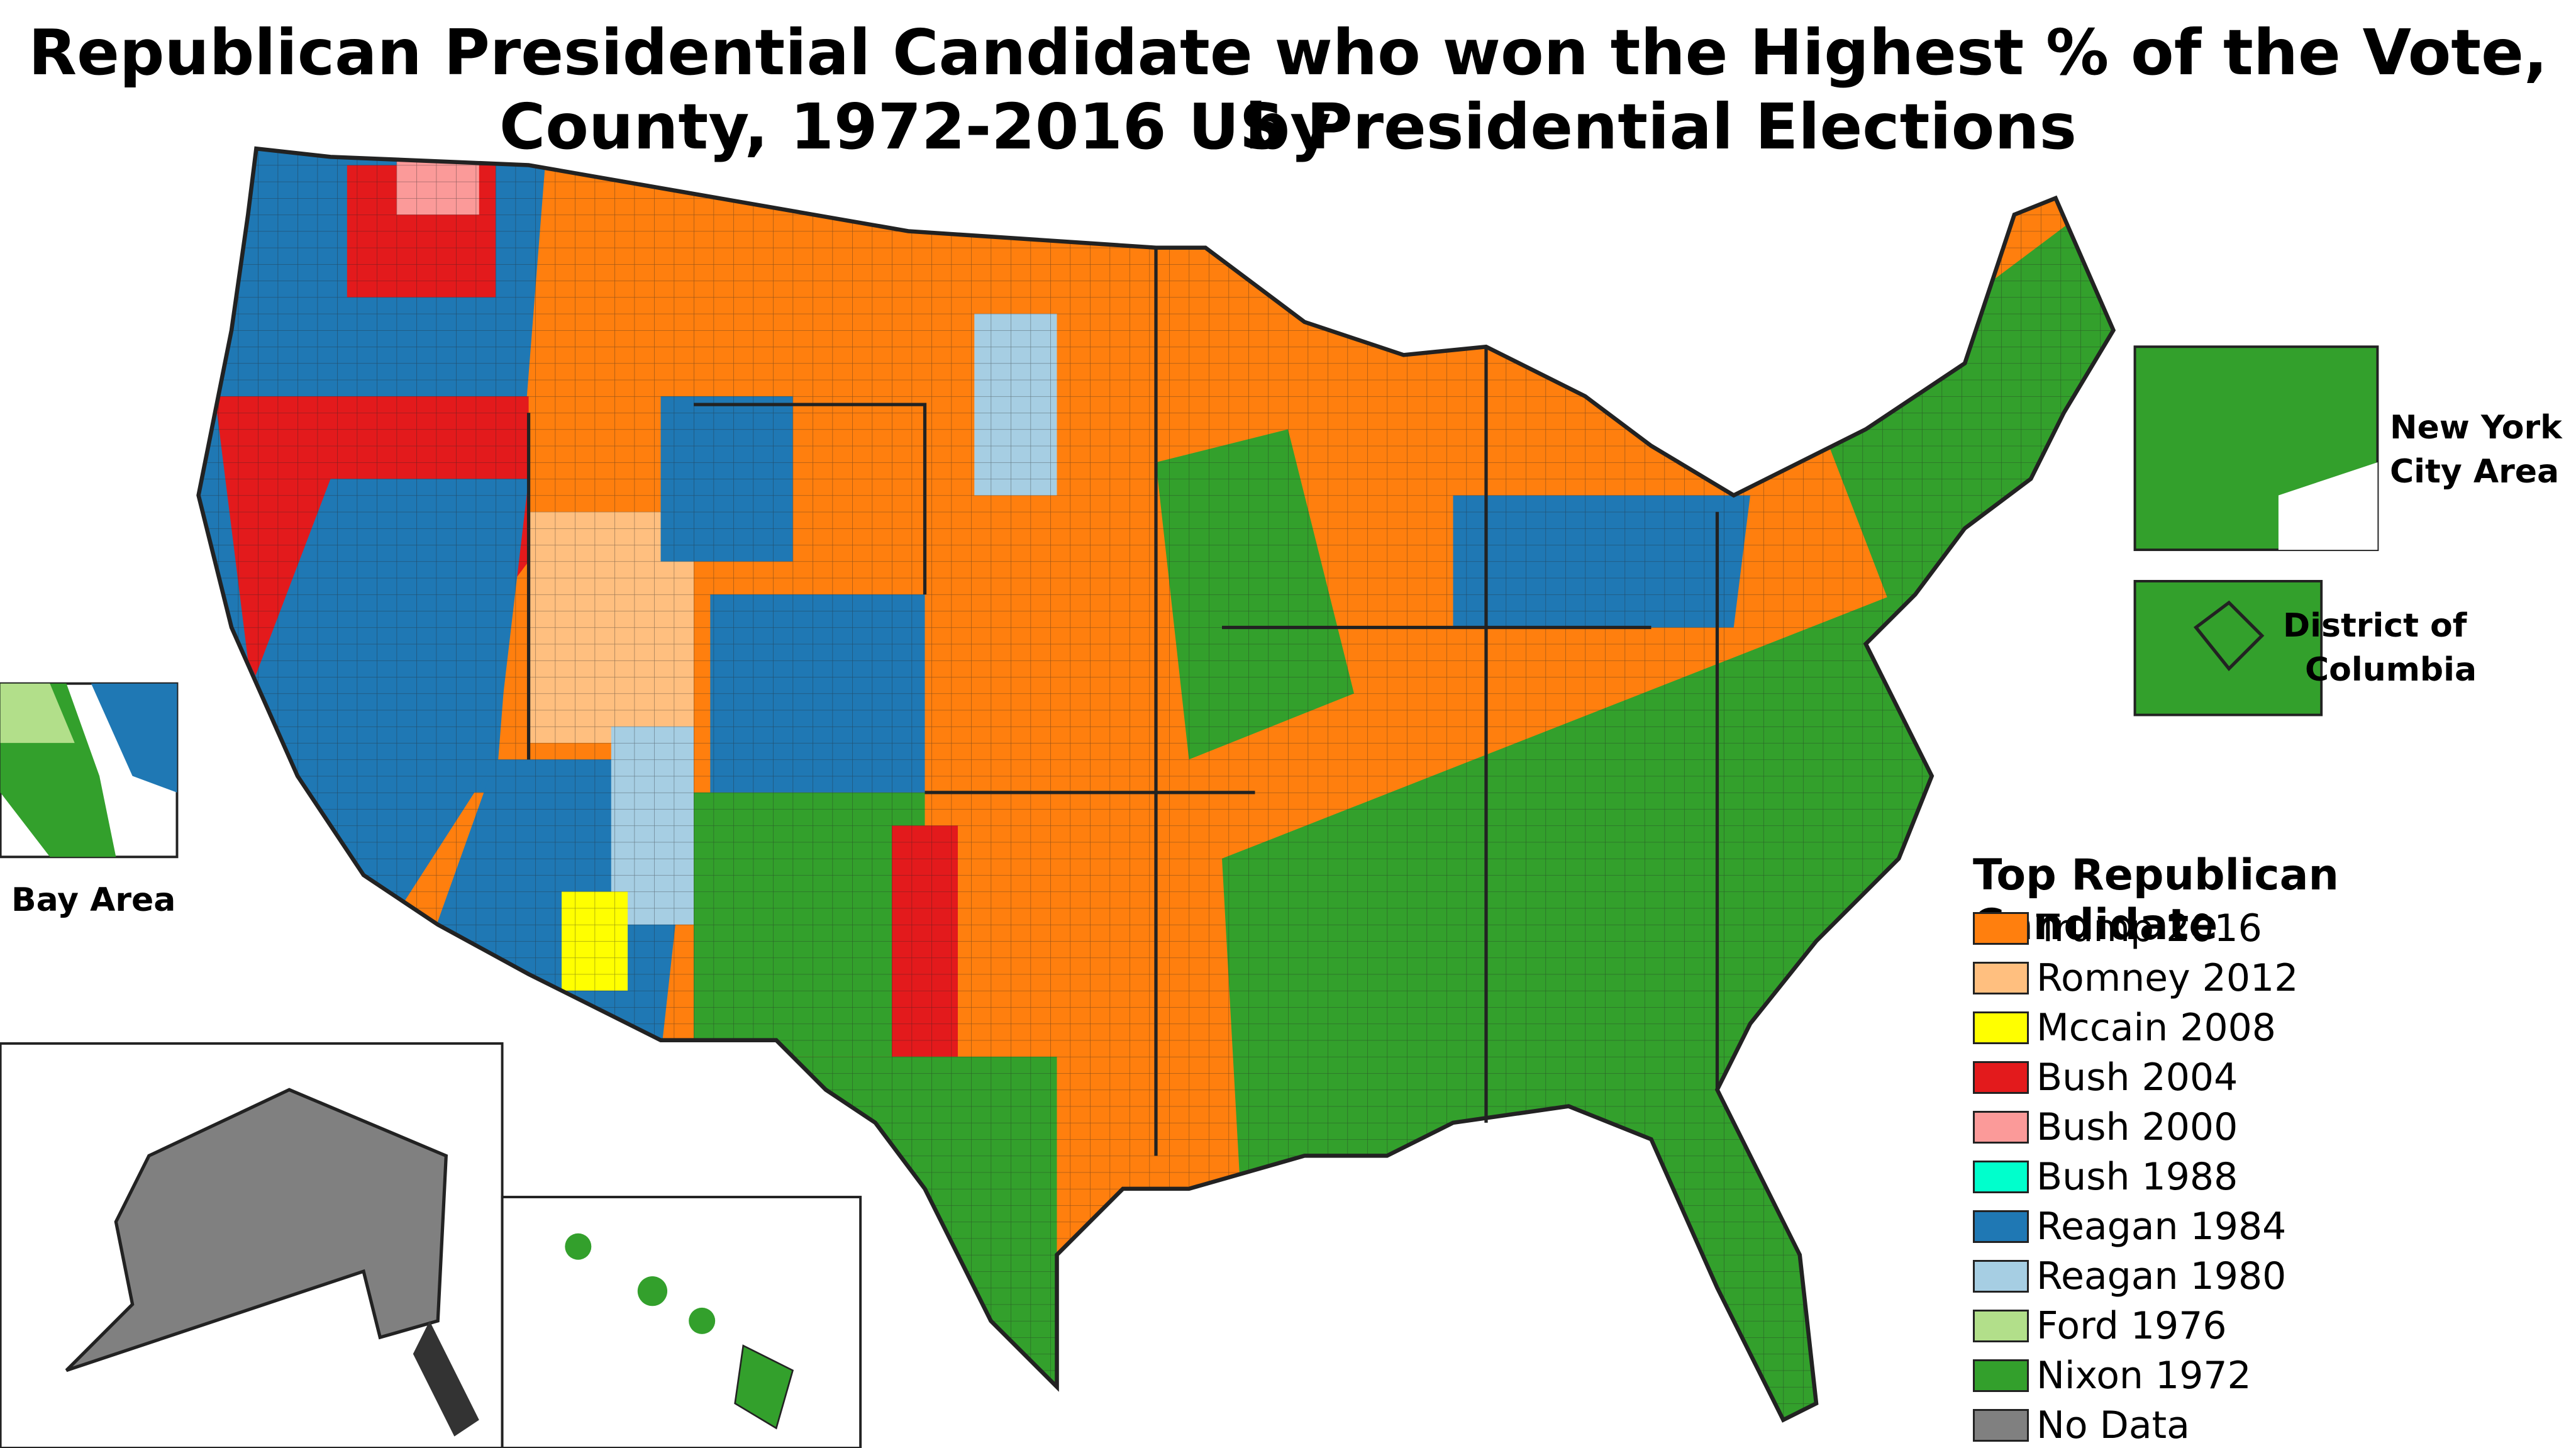 The height and width of the screenshot is (1448, 2576). I want to click on legend-label: Bush 1988, so click(2137, 1177).